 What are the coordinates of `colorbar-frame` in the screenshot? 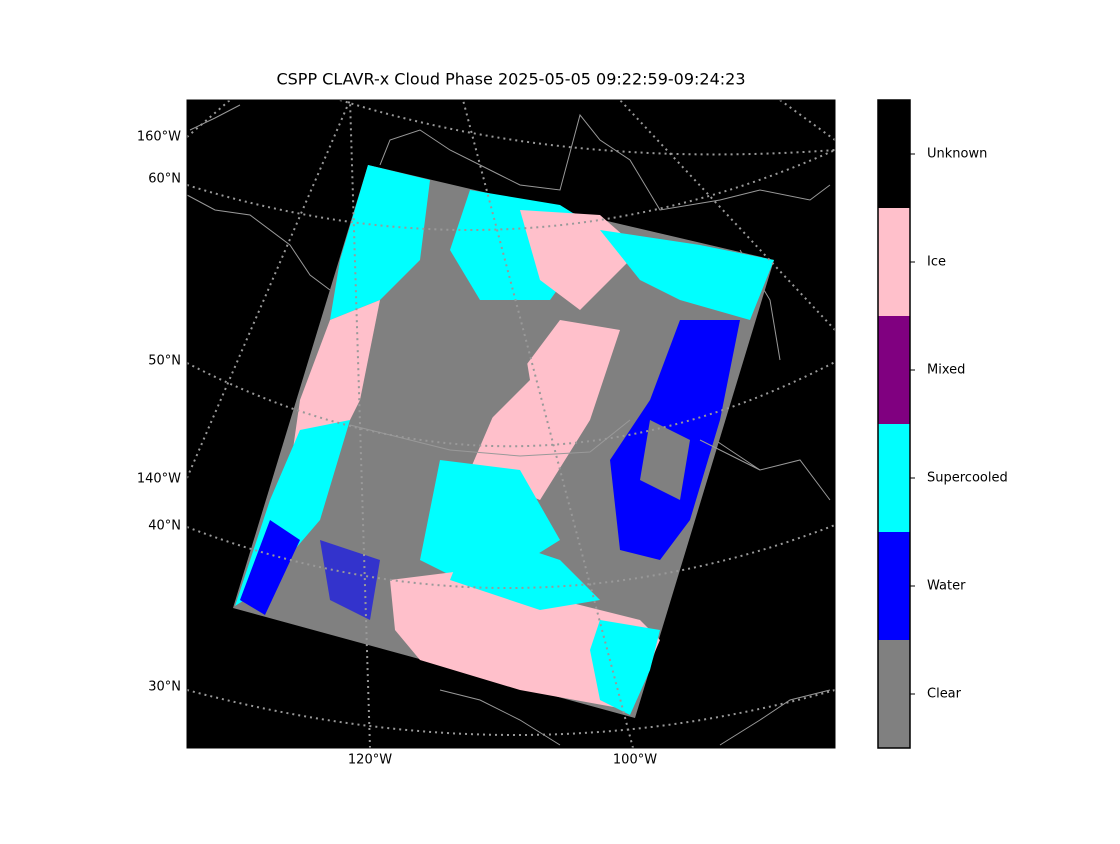 It's located at (894, 424).